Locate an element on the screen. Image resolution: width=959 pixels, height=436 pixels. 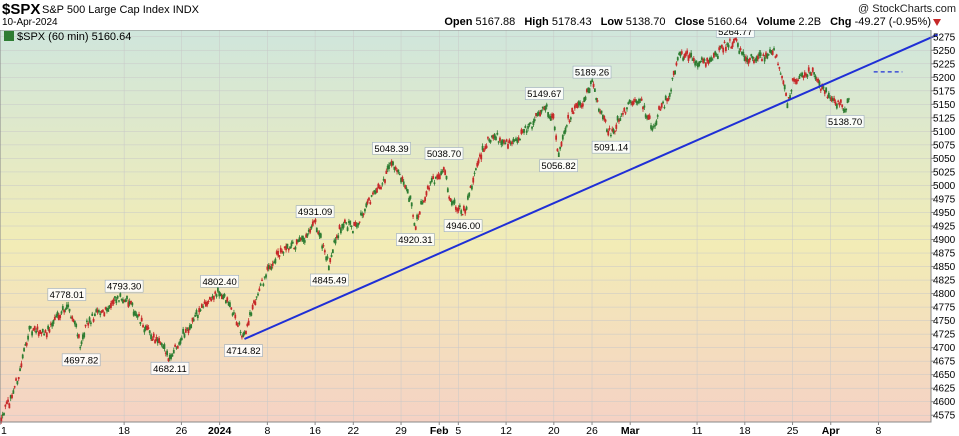
y-tick-label: 5150 is located at coordinates (944, 105).